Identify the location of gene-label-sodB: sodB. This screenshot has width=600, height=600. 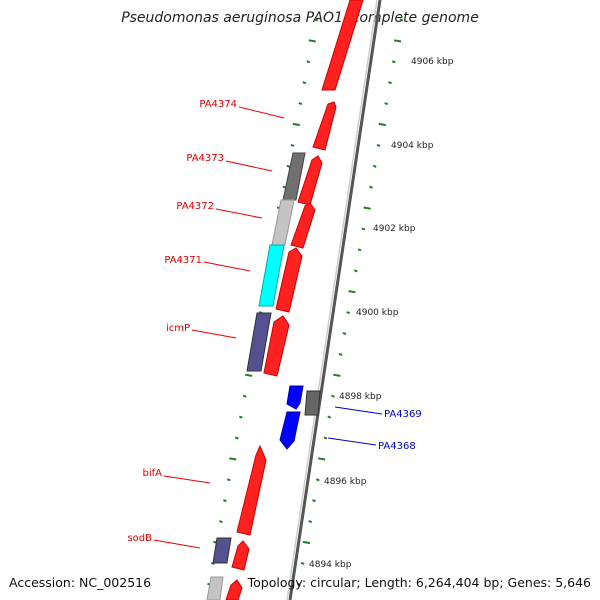
(139, 538).